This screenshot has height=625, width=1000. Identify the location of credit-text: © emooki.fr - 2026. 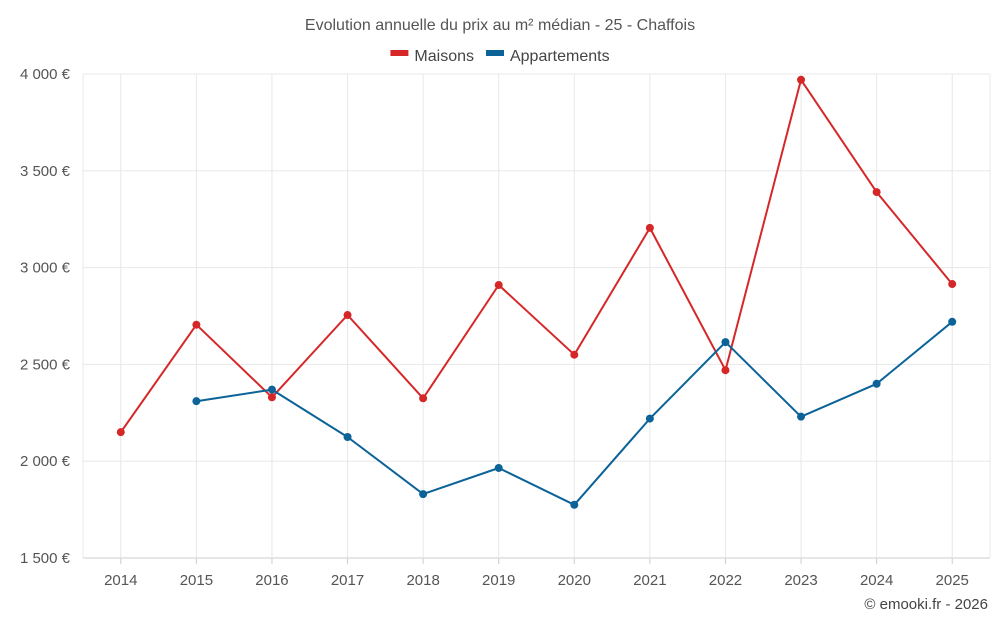
(926, 604).